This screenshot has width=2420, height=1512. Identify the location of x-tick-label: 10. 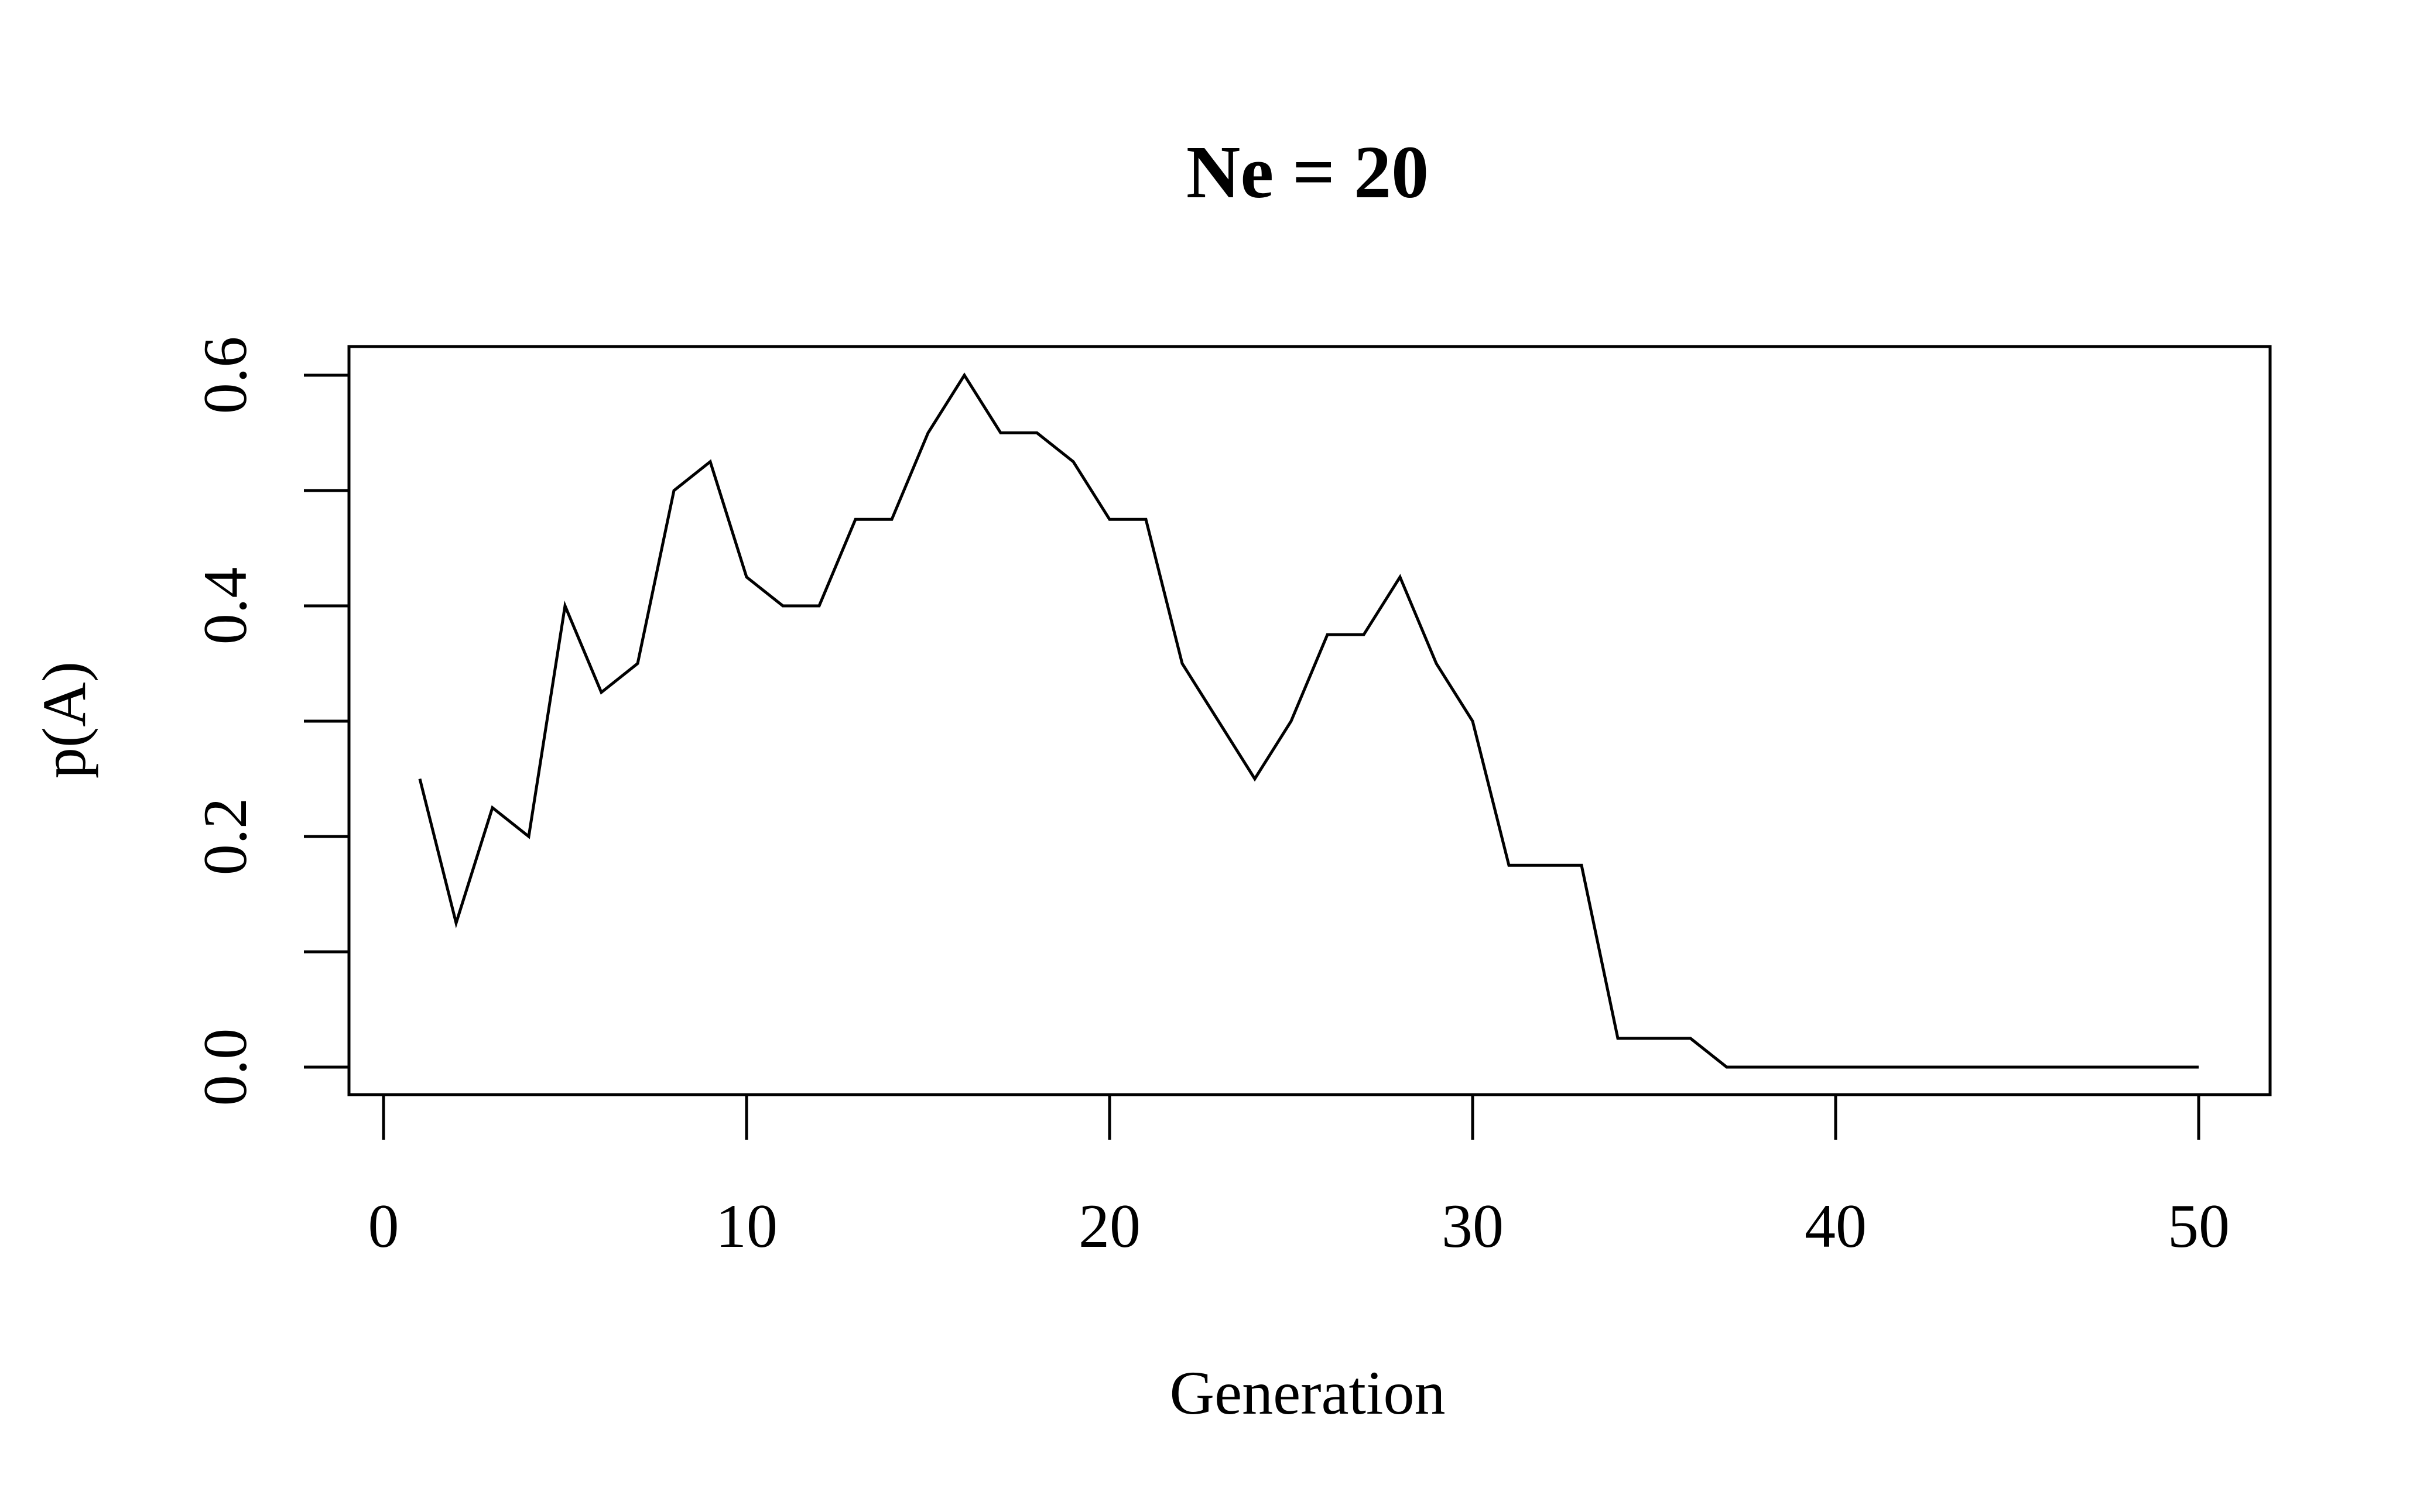
(747, 1226).